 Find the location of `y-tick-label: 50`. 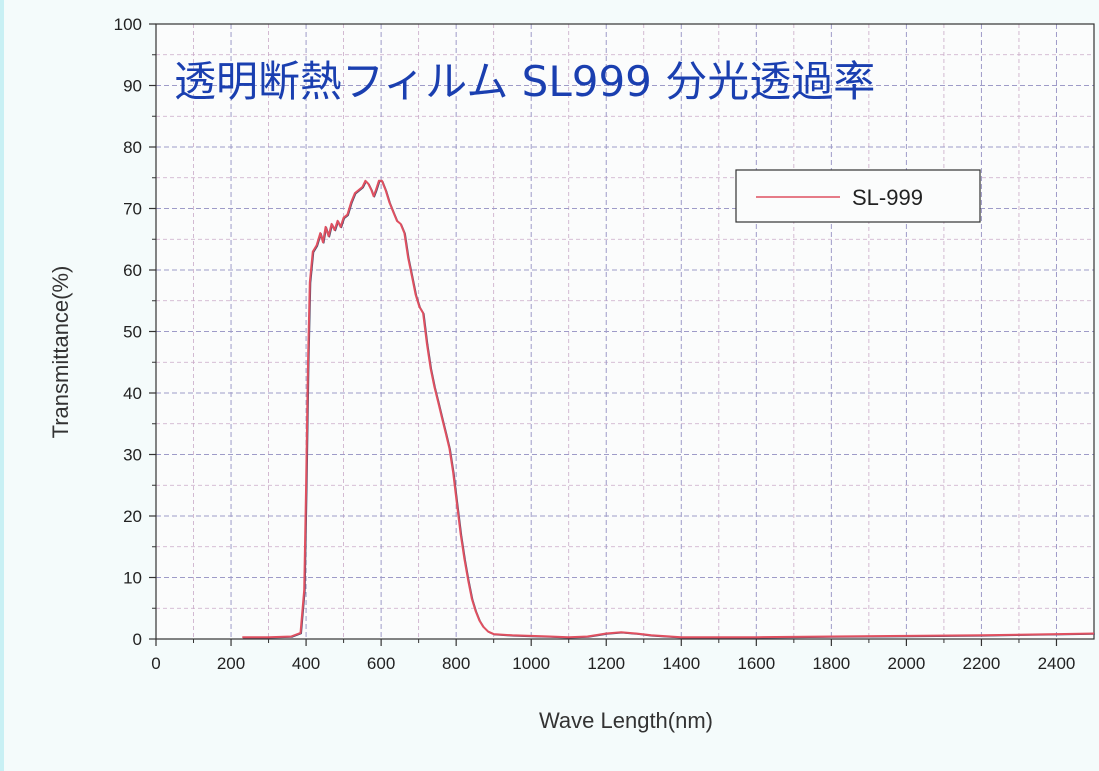

y-tick-label: 50 is located at coordinates (132, 332).